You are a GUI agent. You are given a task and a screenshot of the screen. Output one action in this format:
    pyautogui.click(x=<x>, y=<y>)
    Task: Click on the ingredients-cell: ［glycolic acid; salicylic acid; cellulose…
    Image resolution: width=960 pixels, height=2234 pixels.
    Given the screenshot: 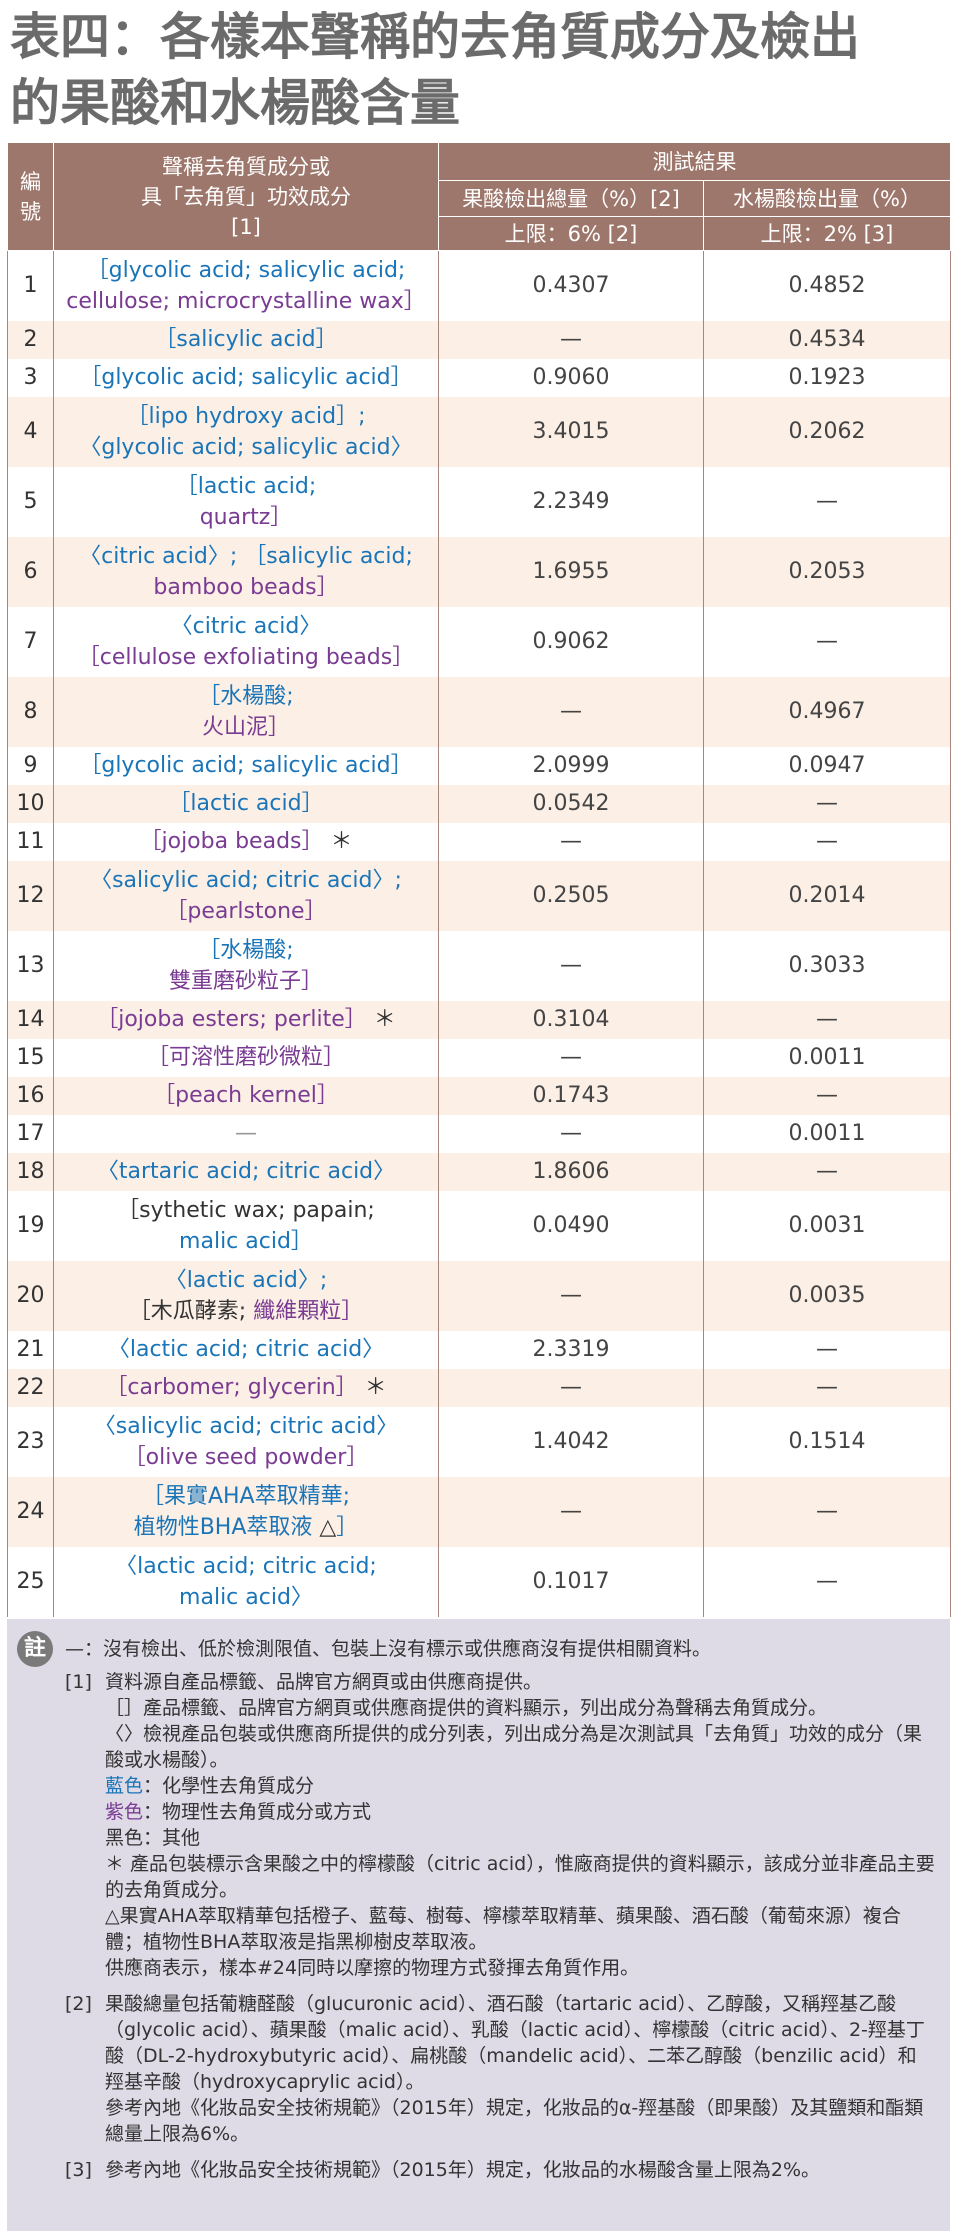 What is the action you would take?
    pyautogui.click(x=246, y=285)
    